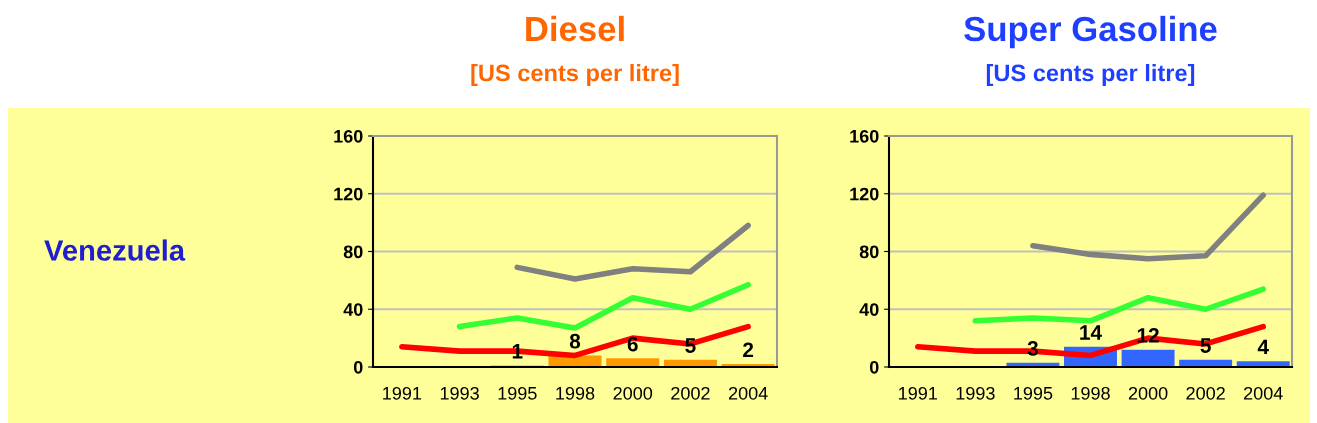 The image size is (1317, 423). Describe the element at coordinates (1091, 332) in the screenshot. I see `data-label: 14` at that location.